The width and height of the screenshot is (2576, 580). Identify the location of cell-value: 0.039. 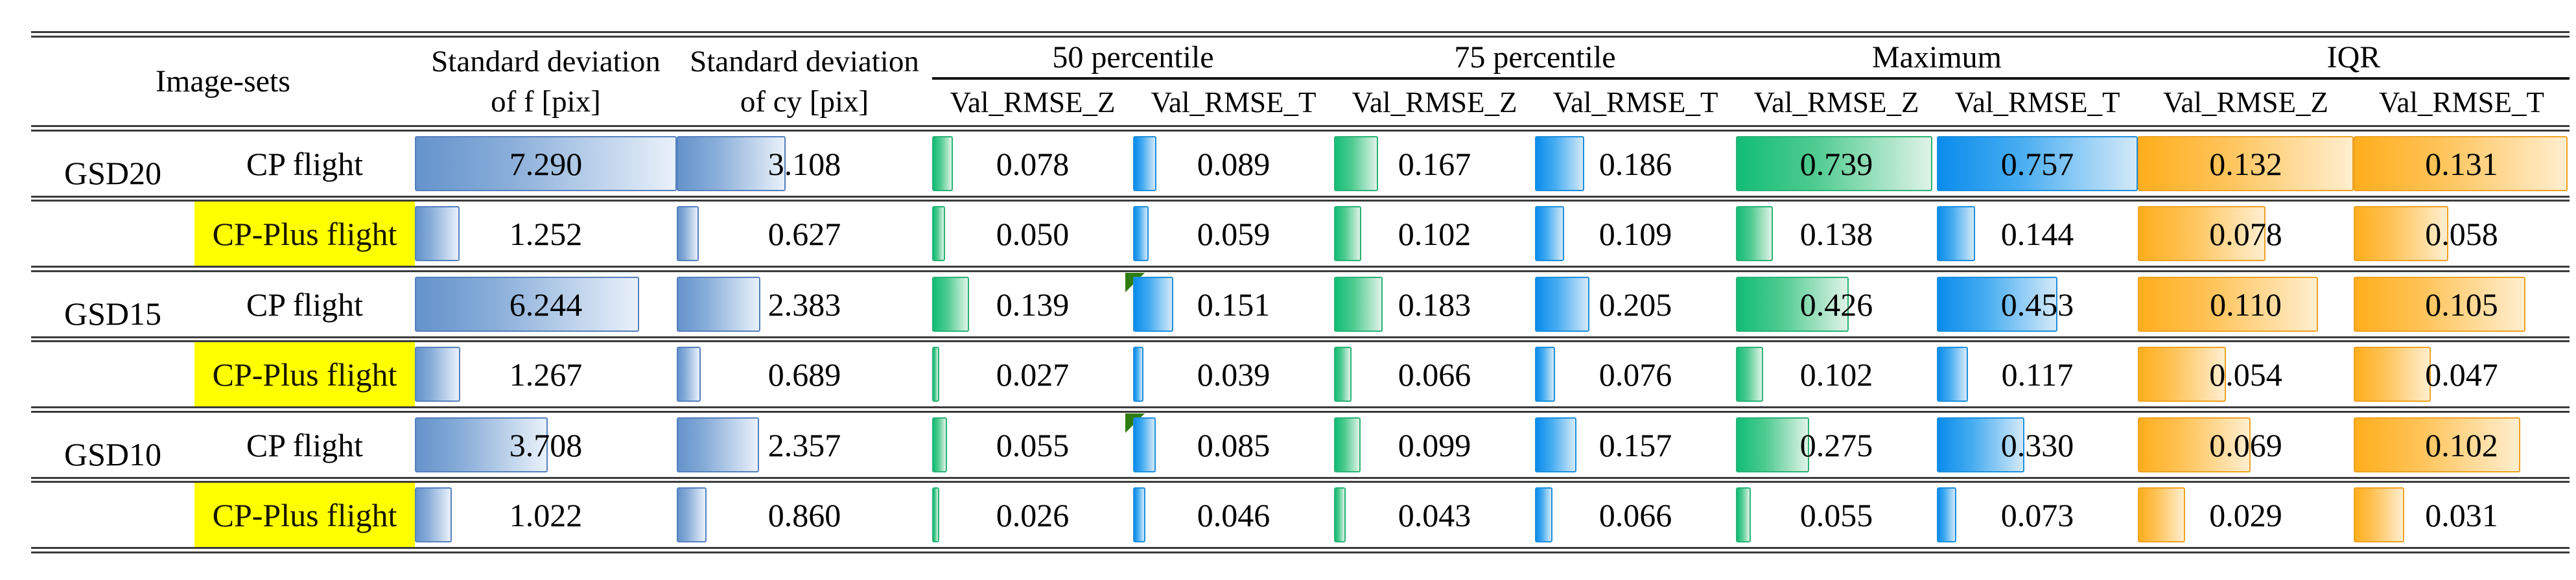
(1233, 374).